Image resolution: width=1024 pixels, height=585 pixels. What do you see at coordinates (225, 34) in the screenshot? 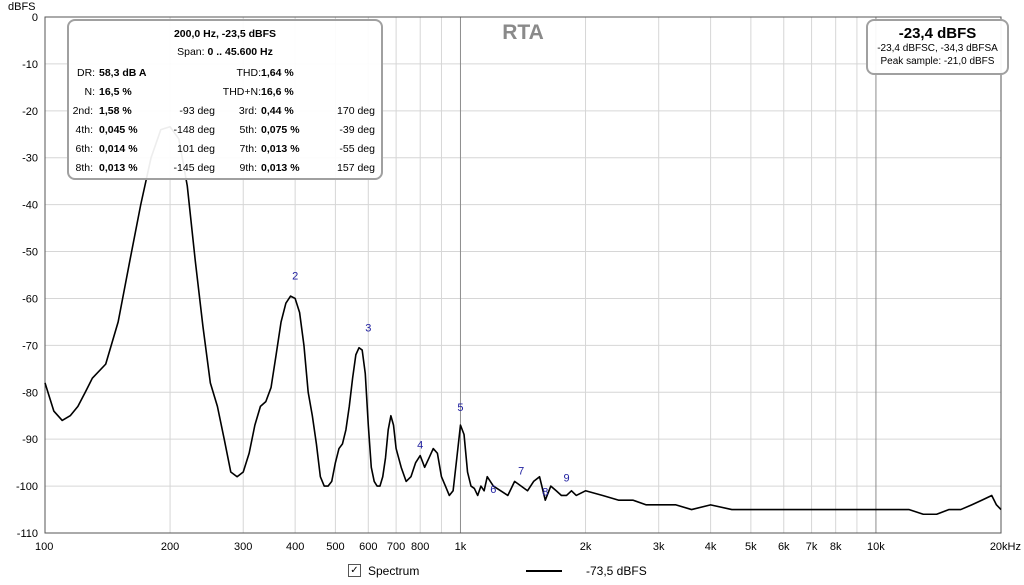
I see `cursor-readout: 200,0 Hz, -23,5 dBFS` at bounding box center [225, 34].